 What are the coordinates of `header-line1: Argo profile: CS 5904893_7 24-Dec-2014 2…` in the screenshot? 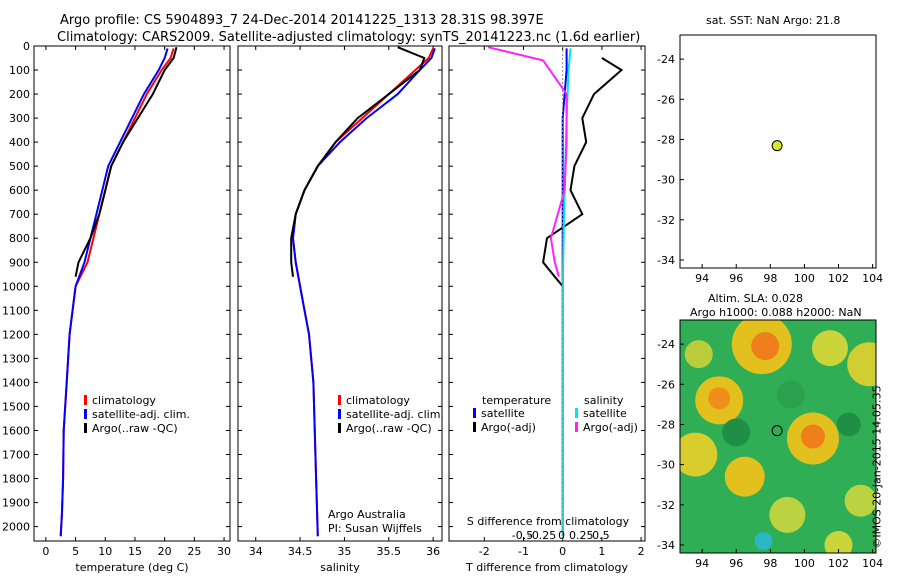 It's located at (302, 20).